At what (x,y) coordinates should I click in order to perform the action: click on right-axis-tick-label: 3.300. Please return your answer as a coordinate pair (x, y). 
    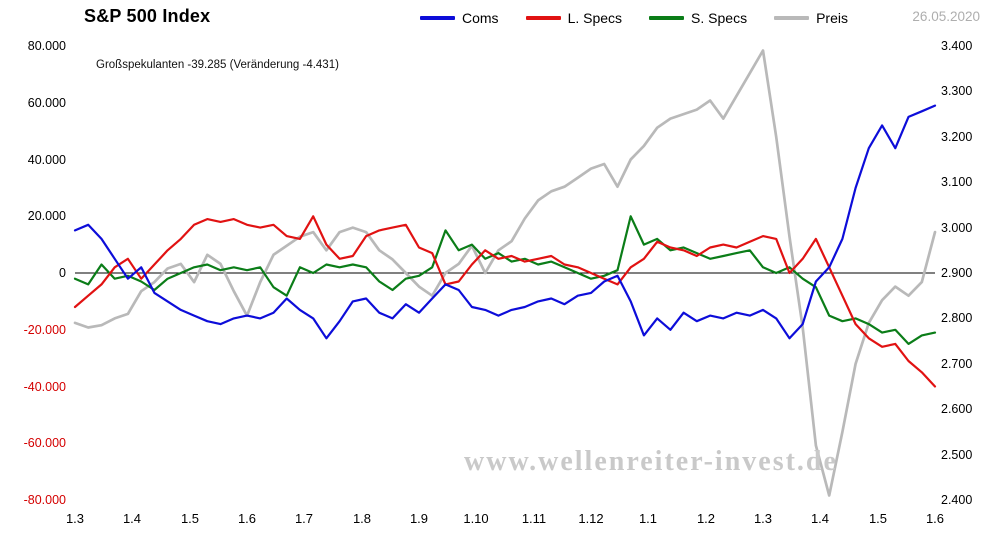
    Looking at the image, I should click on (957, 91).